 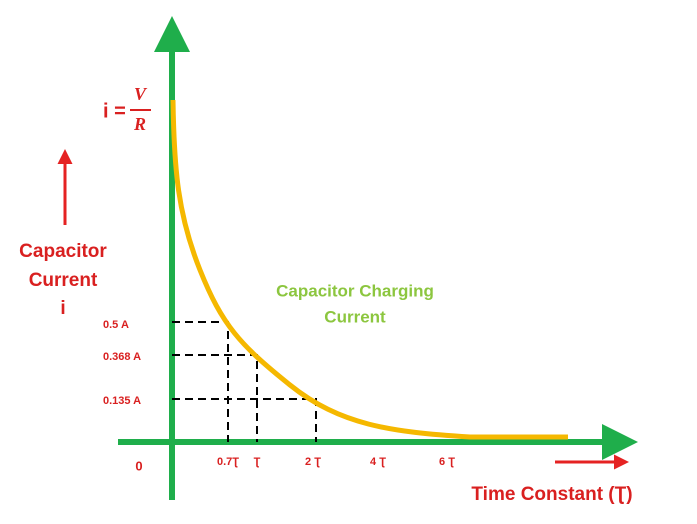 What do you see at coordinates (114, 111) in the screenshot?
I see `equation-lhs: i =` at bounding box center [114, 111].